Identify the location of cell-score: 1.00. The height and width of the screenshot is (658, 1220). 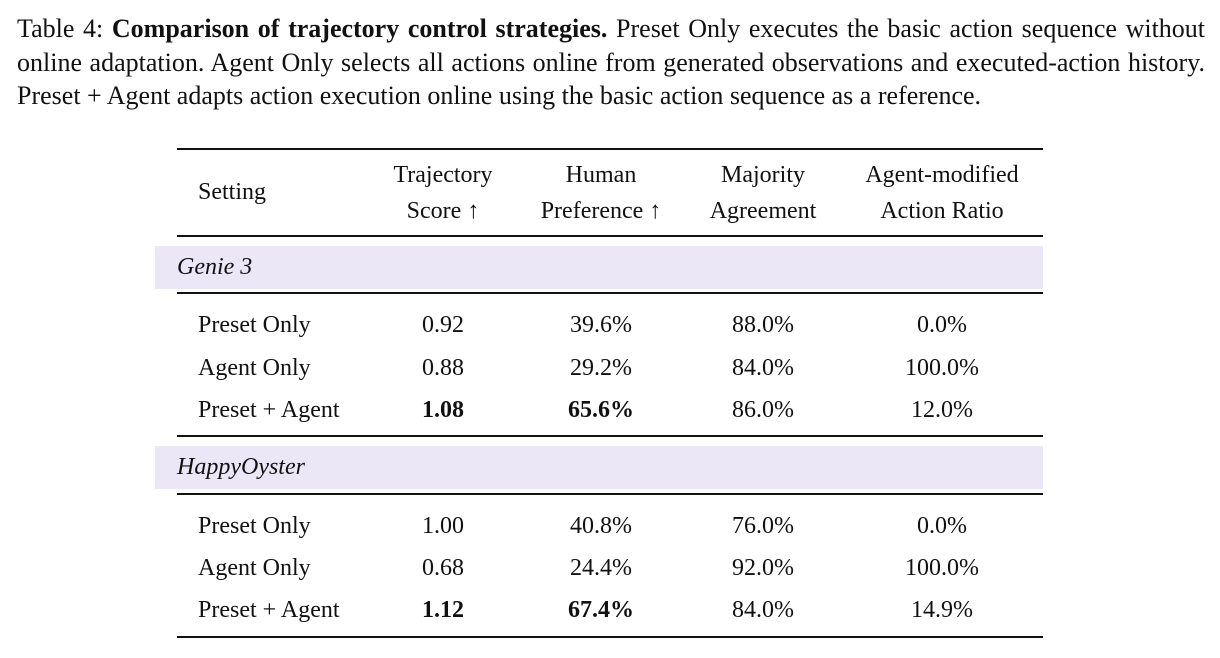
(443, 526).